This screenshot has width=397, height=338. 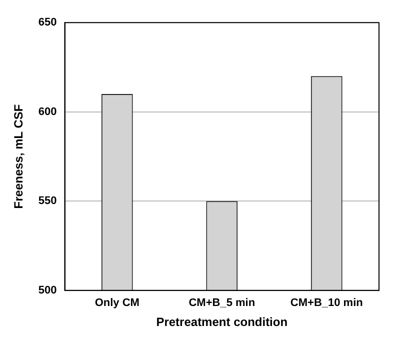 I want to click on y-tick-label: 650, so click(x=47, y=22).